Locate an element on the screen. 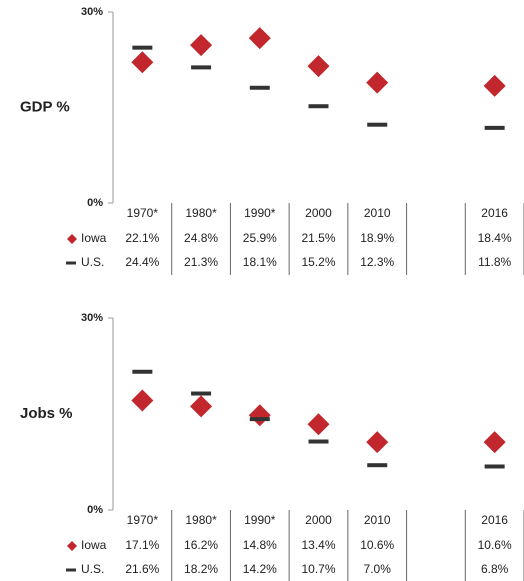  table-value: 7.0% is located at coordinates (378, 569).